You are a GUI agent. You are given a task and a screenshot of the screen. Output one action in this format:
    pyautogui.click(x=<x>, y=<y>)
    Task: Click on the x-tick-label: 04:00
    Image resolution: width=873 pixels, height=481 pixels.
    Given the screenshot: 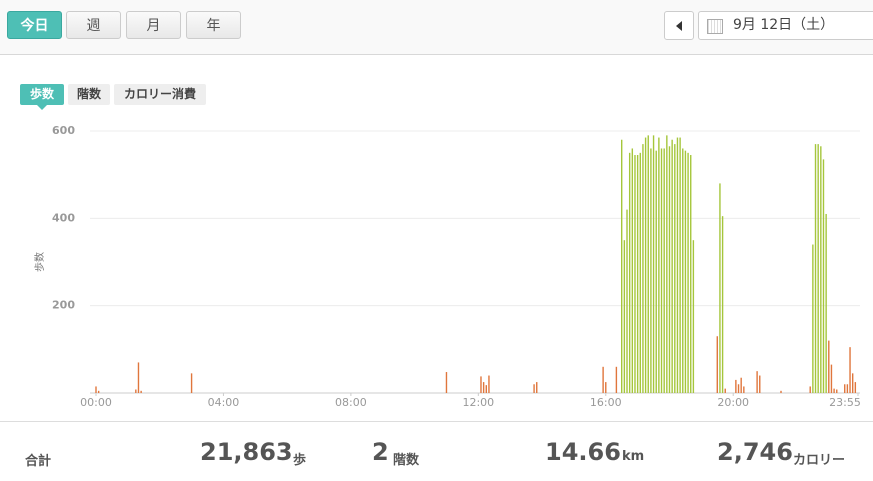 What is the action you would take?
    pyautogui.click(x=224, y=402)
    